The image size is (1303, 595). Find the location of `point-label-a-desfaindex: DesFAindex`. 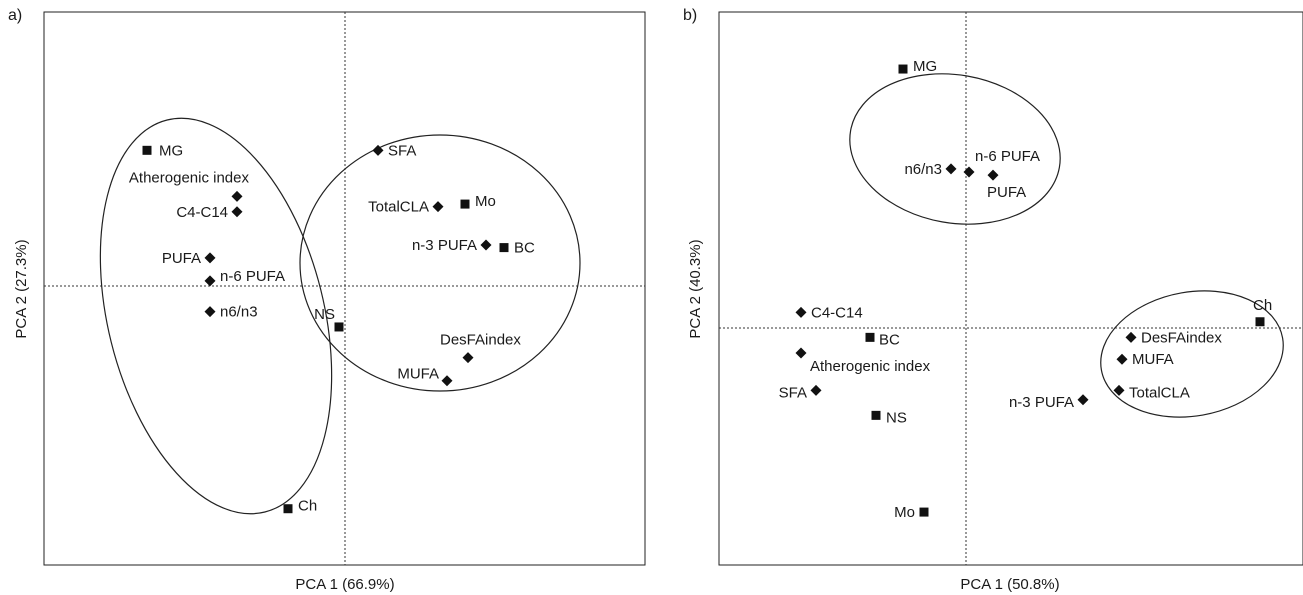

point-label-a-desfaindex: DesFAindex is located at coordinates (480, 340).